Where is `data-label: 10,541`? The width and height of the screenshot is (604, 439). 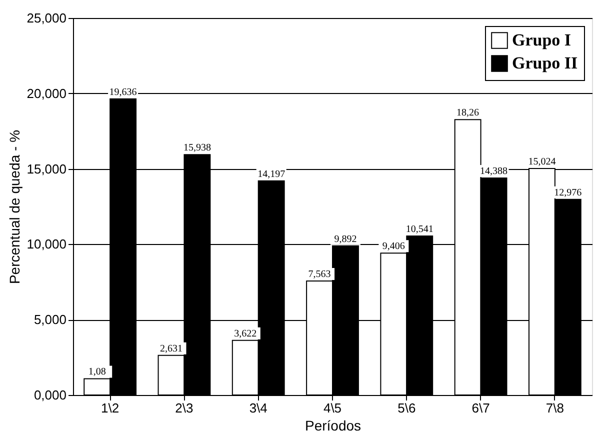 data-label: 10,541 is located at coordinates (420, 230).